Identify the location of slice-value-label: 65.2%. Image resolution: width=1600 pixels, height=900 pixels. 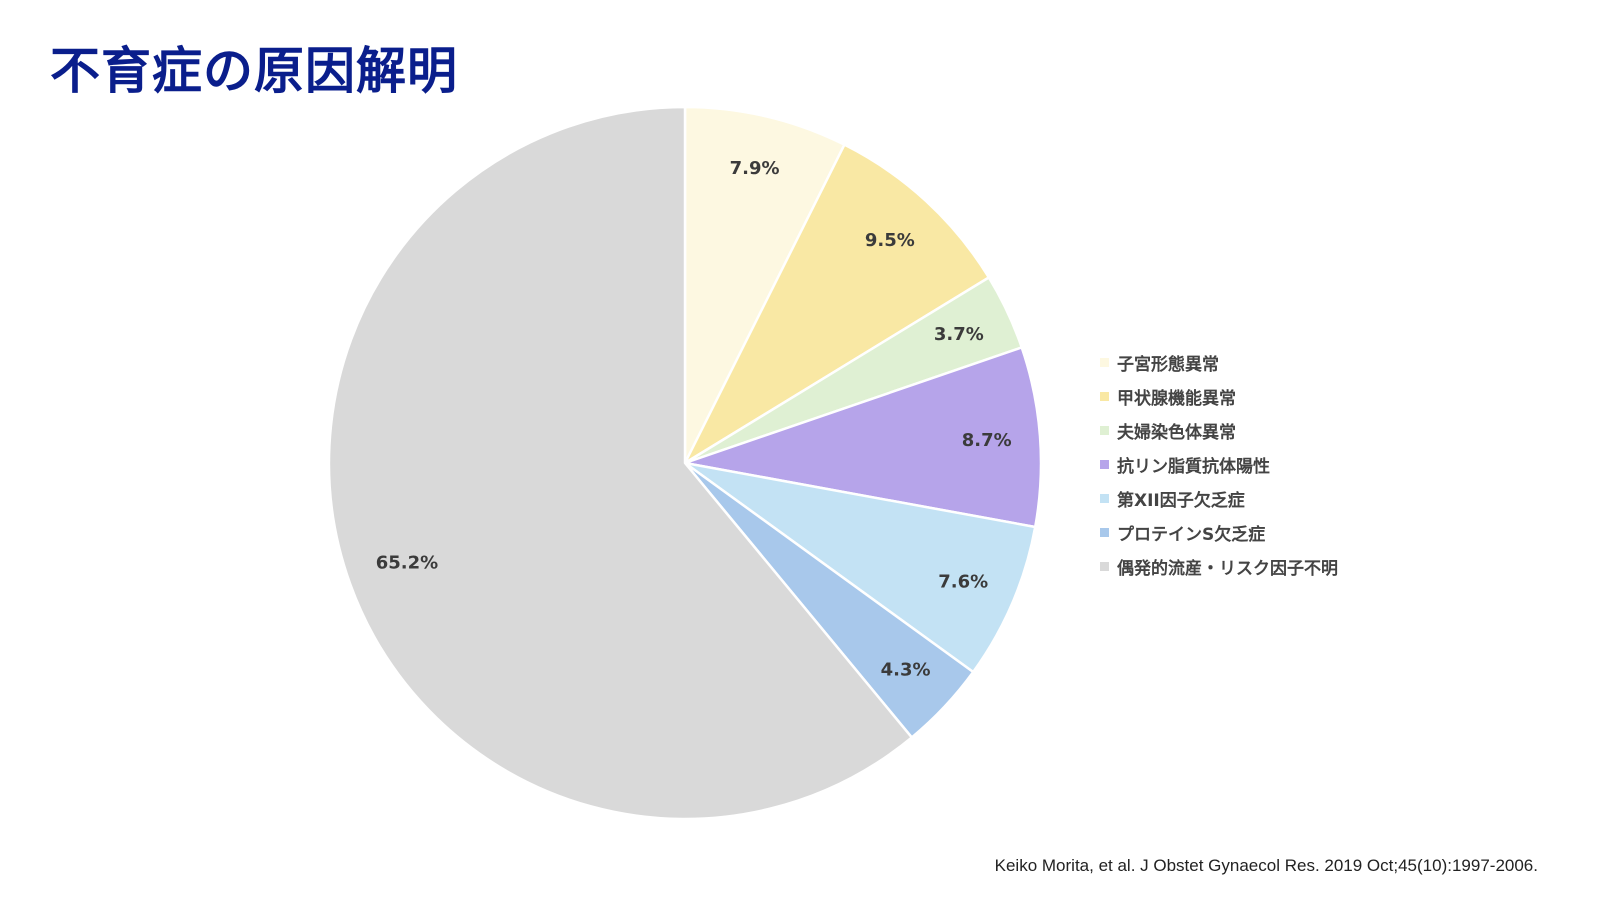
(407, 563).